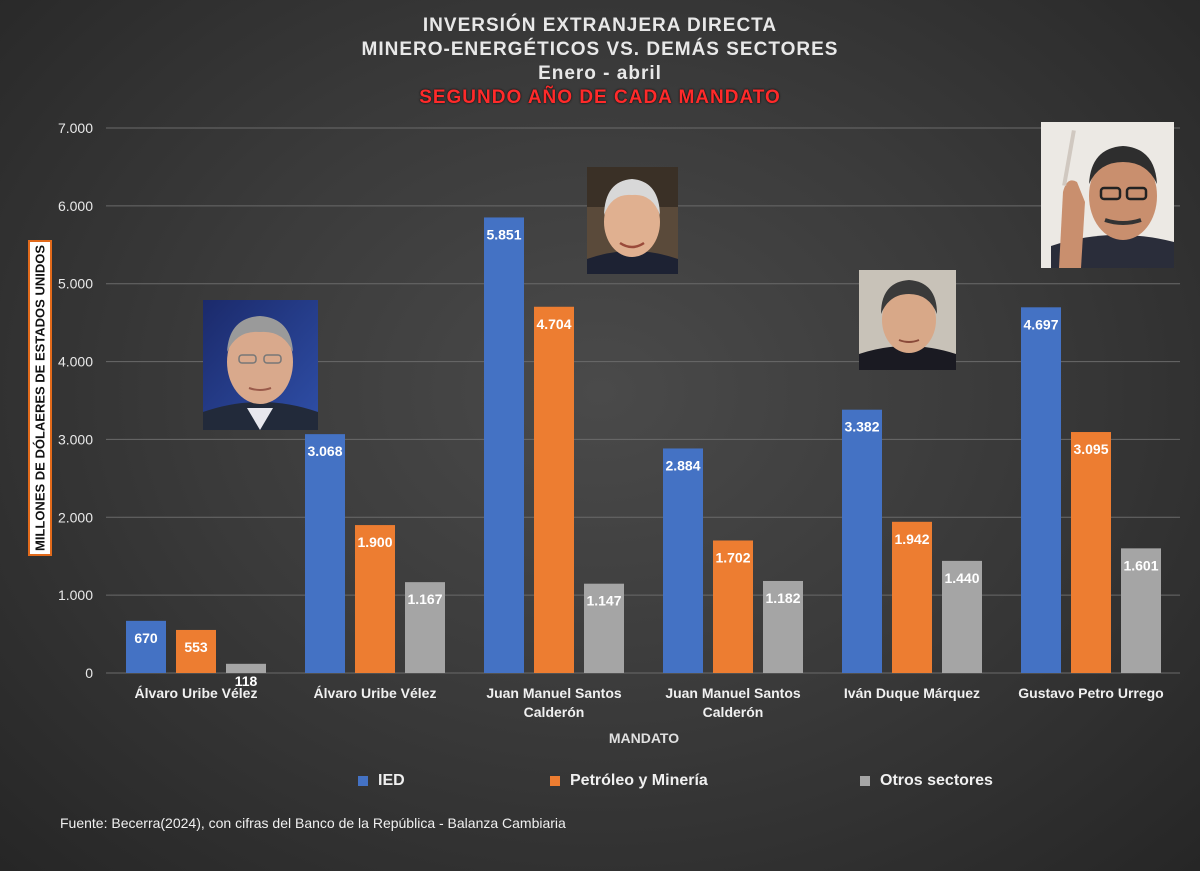 The height and width of the screenshot is (871, 1200). Describe the element at coordinates (639, 780) in the screenshot. I see `legend-label-petroleo: Petróleo y Minería` at that location.